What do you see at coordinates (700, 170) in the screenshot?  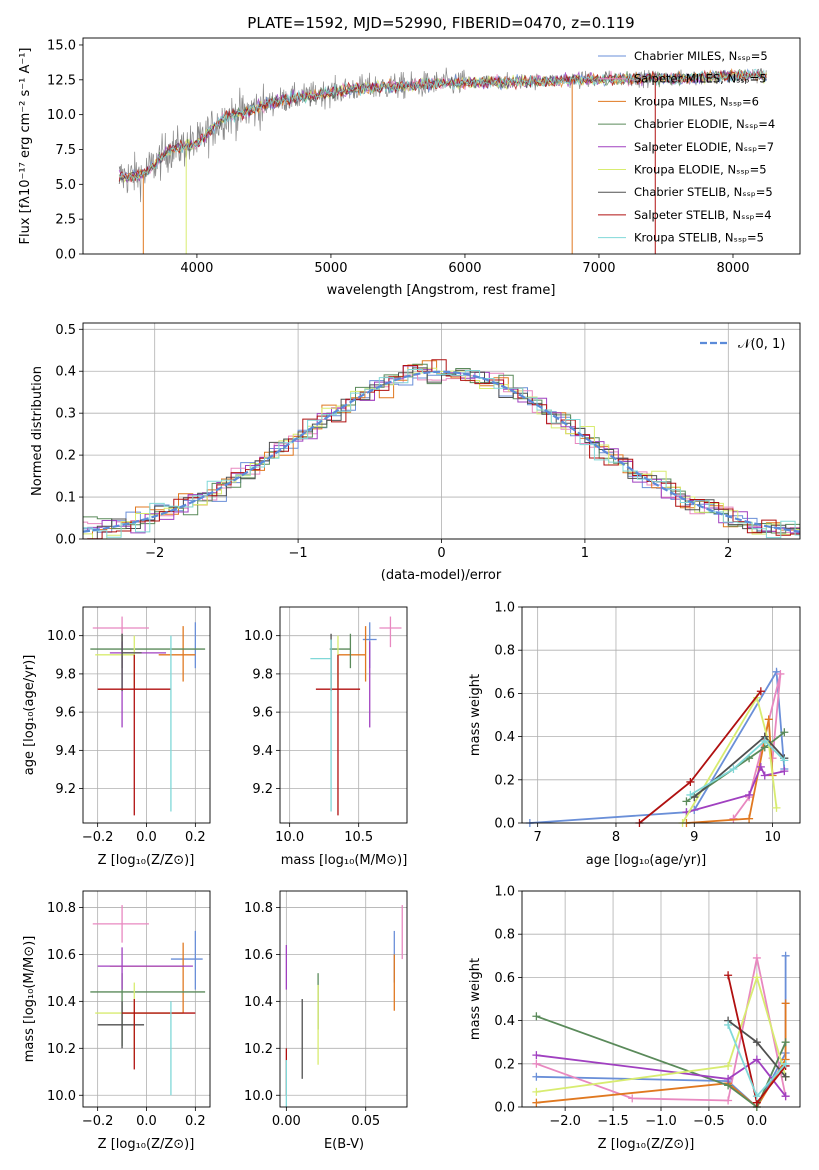 I see `legend-label-kroupa_elodie: Kroupa ELODIE, Nₛₛₚ=5` at bounding box center [700, 170].